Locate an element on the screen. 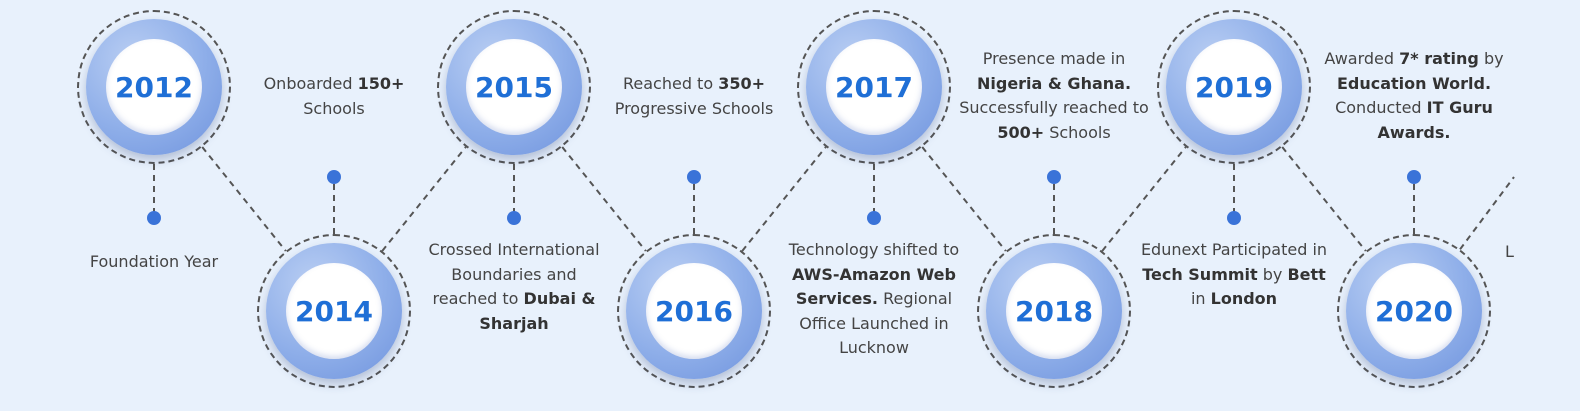  milestone-year: 2018 is located at coordinates (1054, 311).